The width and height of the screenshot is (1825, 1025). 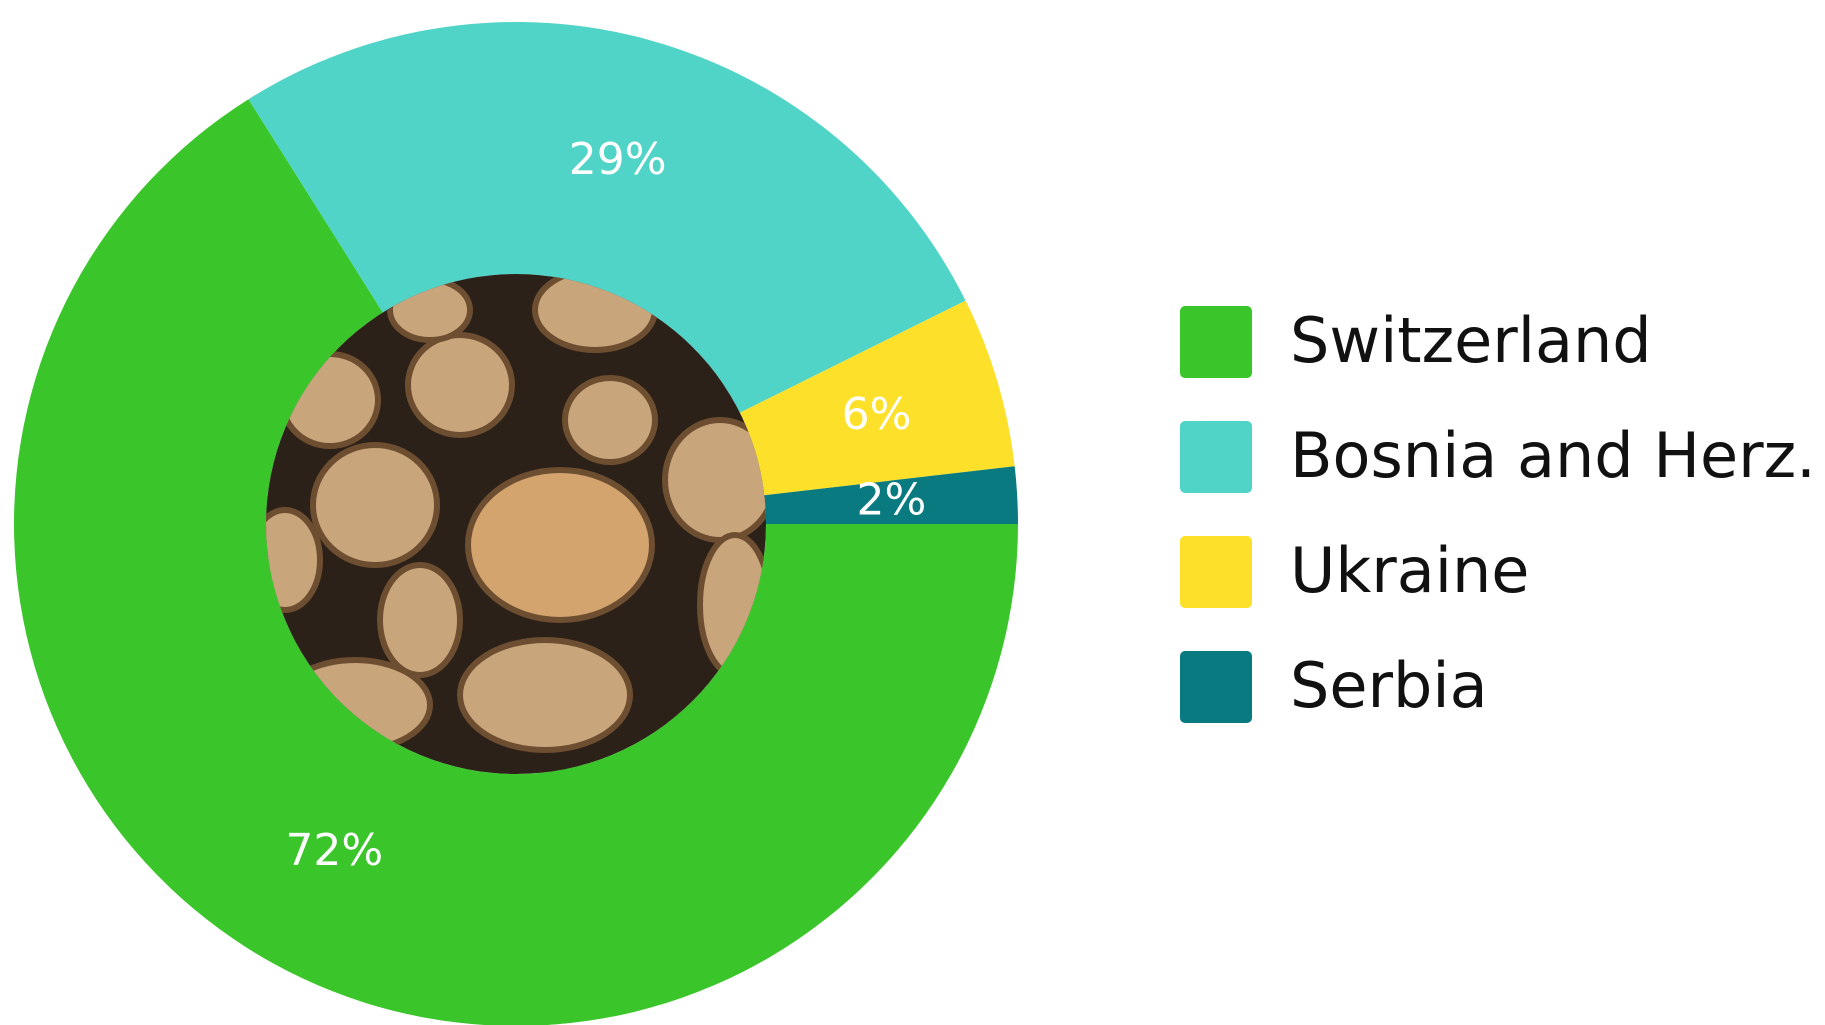 I want to click on value-label: 29%, so click(x=618, y=159).